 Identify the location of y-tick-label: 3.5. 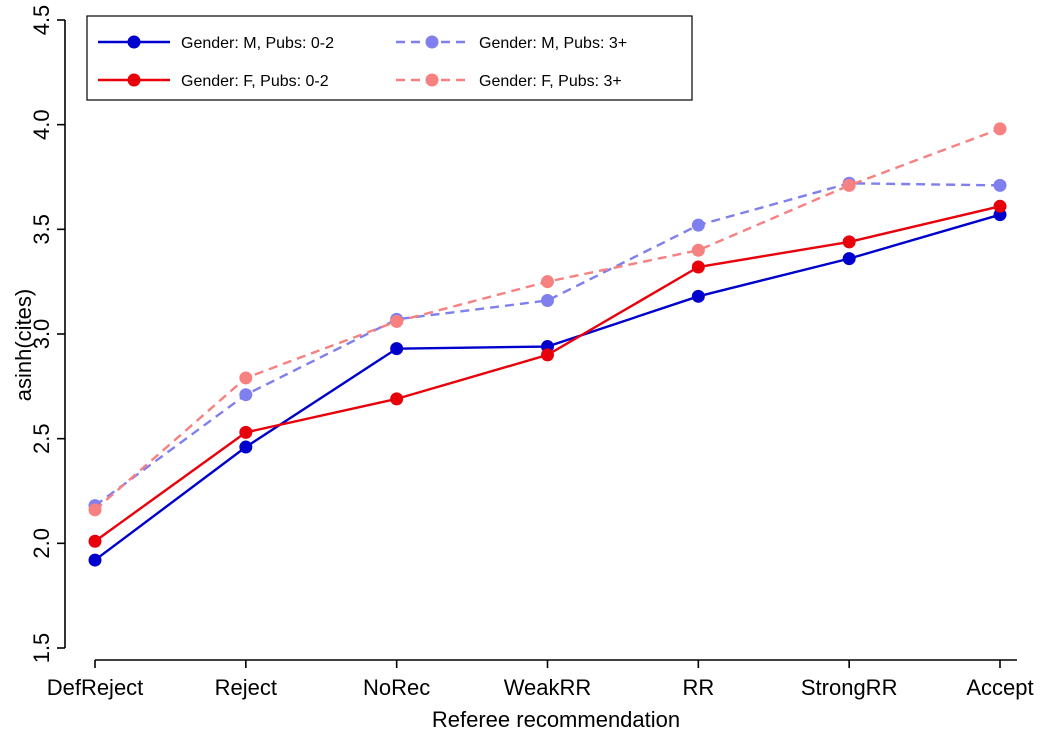
(41, 229).